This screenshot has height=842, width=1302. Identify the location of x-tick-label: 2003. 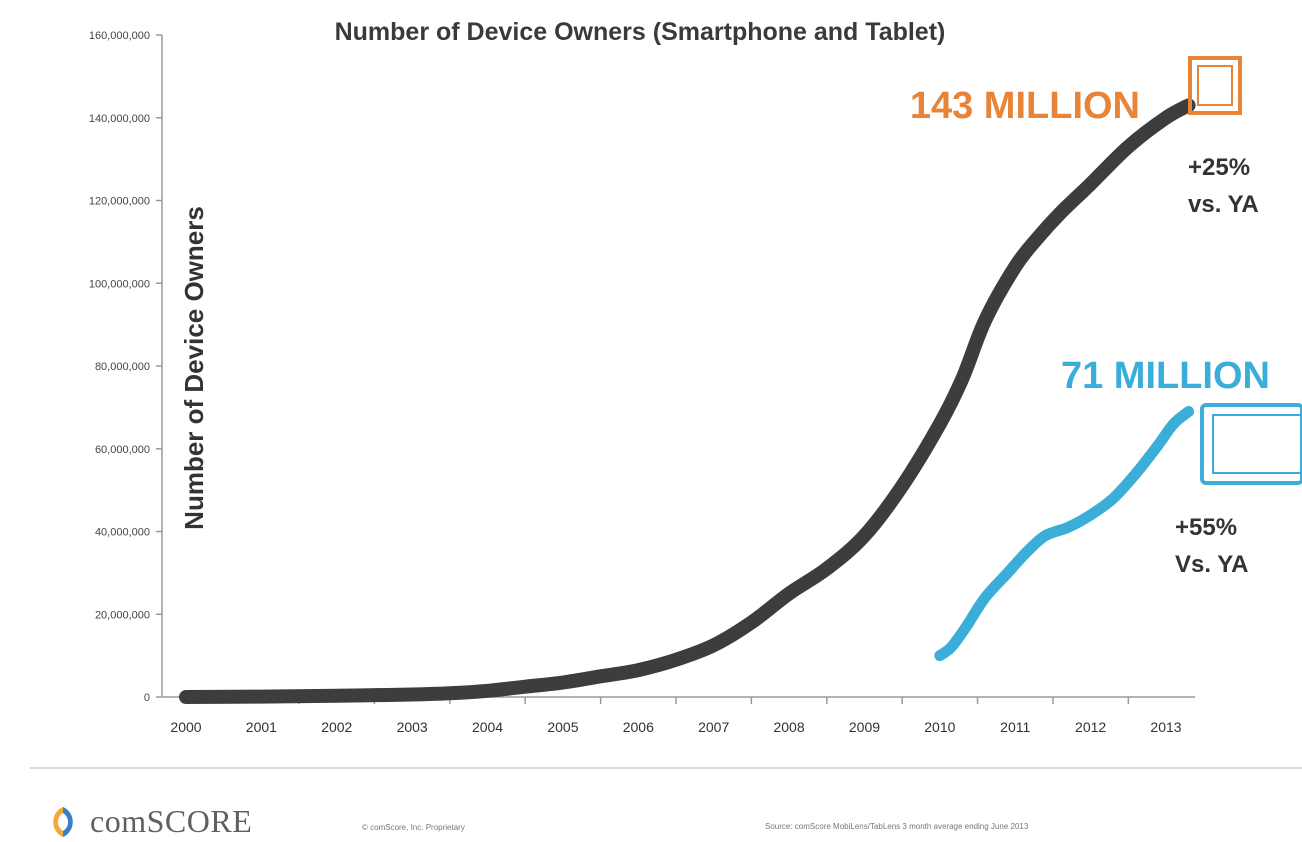
(412, 727).